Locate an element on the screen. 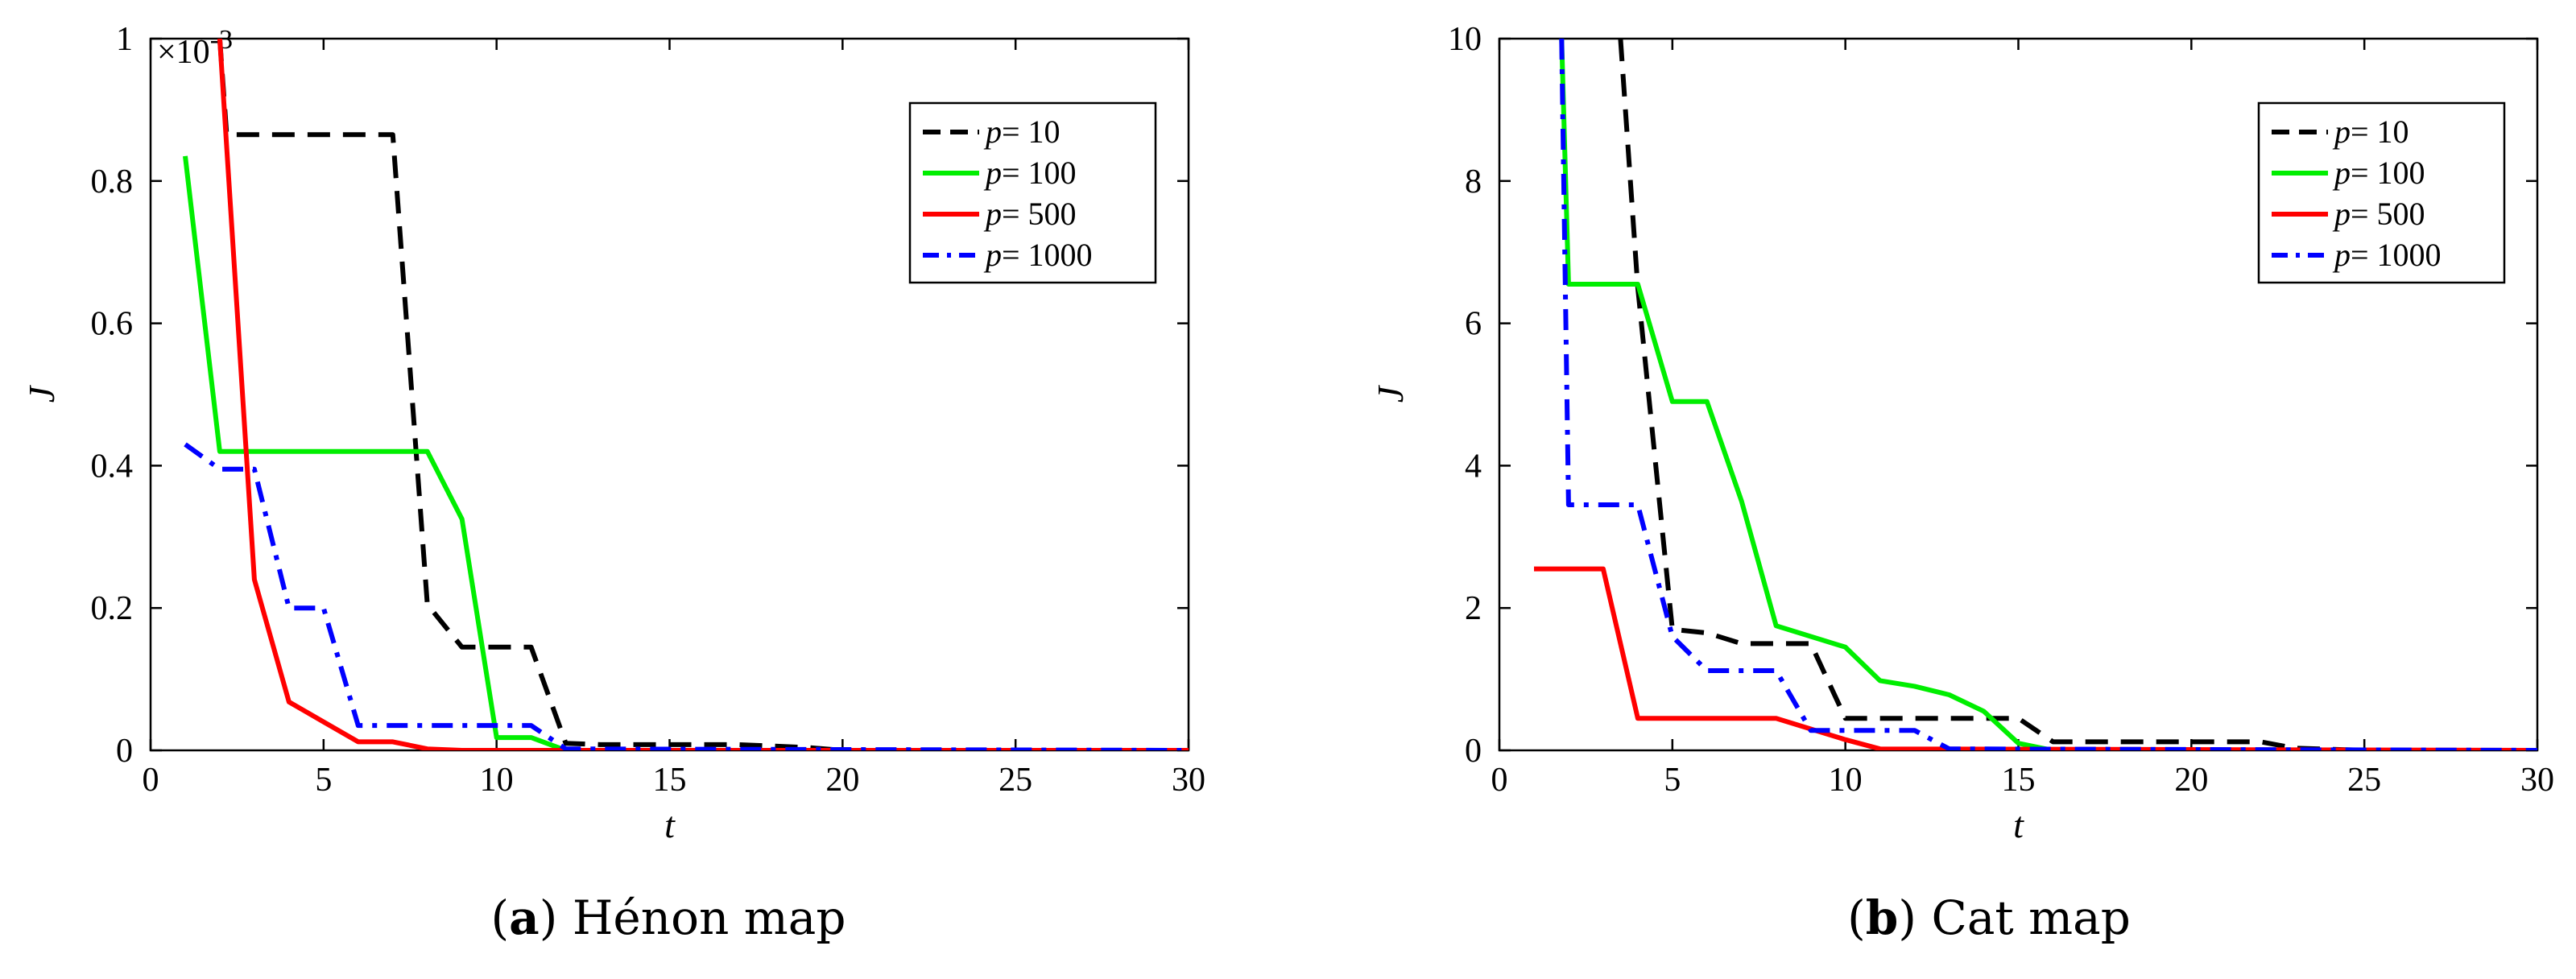 Image resolution: width=2576 pixels, height=979 pixels. y-tick-label: 8 is located at coordinates (1474, 182).